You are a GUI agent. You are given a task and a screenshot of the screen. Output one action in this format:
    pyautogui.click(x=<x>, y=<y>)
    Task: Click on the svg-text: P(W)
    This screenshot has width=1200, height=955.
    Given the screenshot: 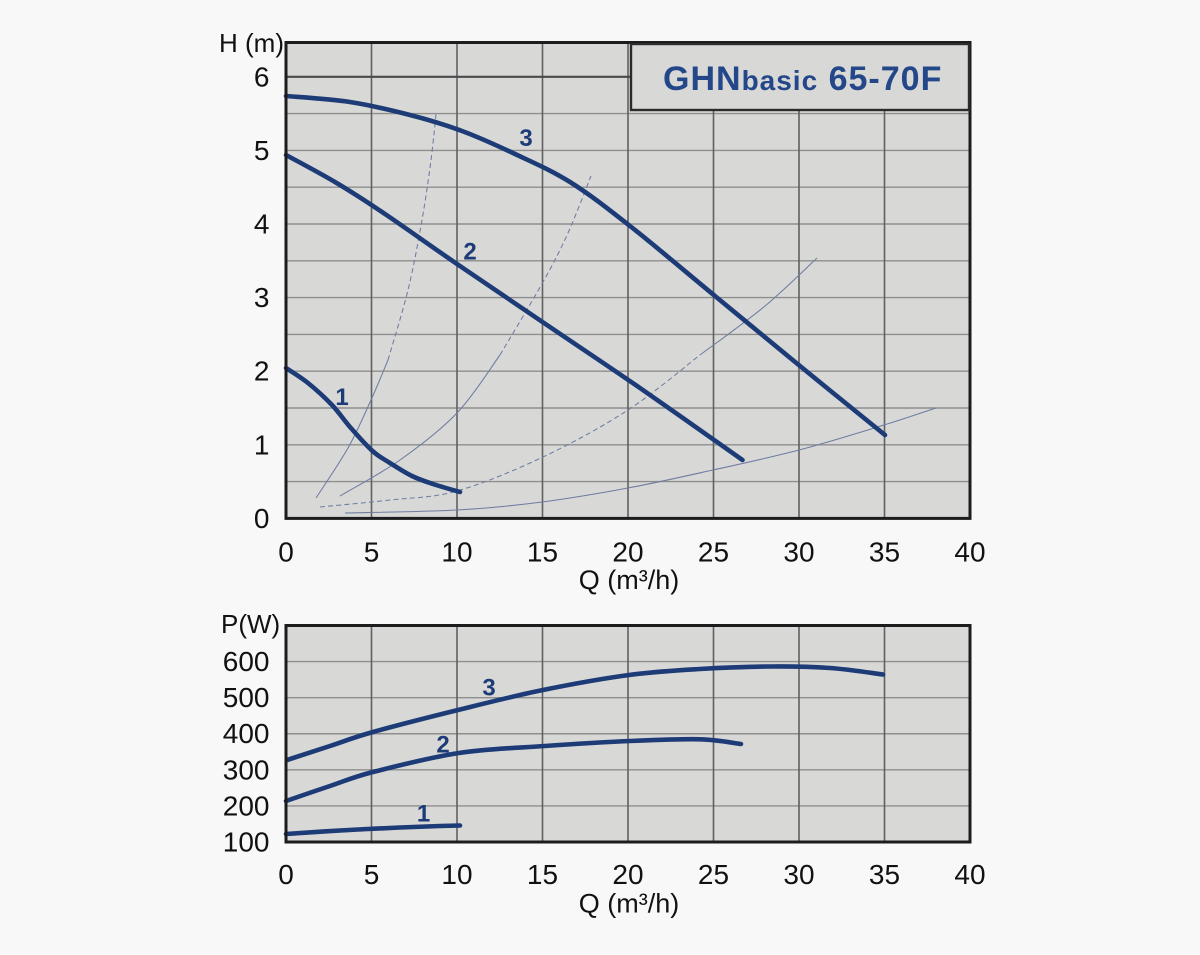 What is the action you would take?
    pyautogui.click(x=250, y=624)
    